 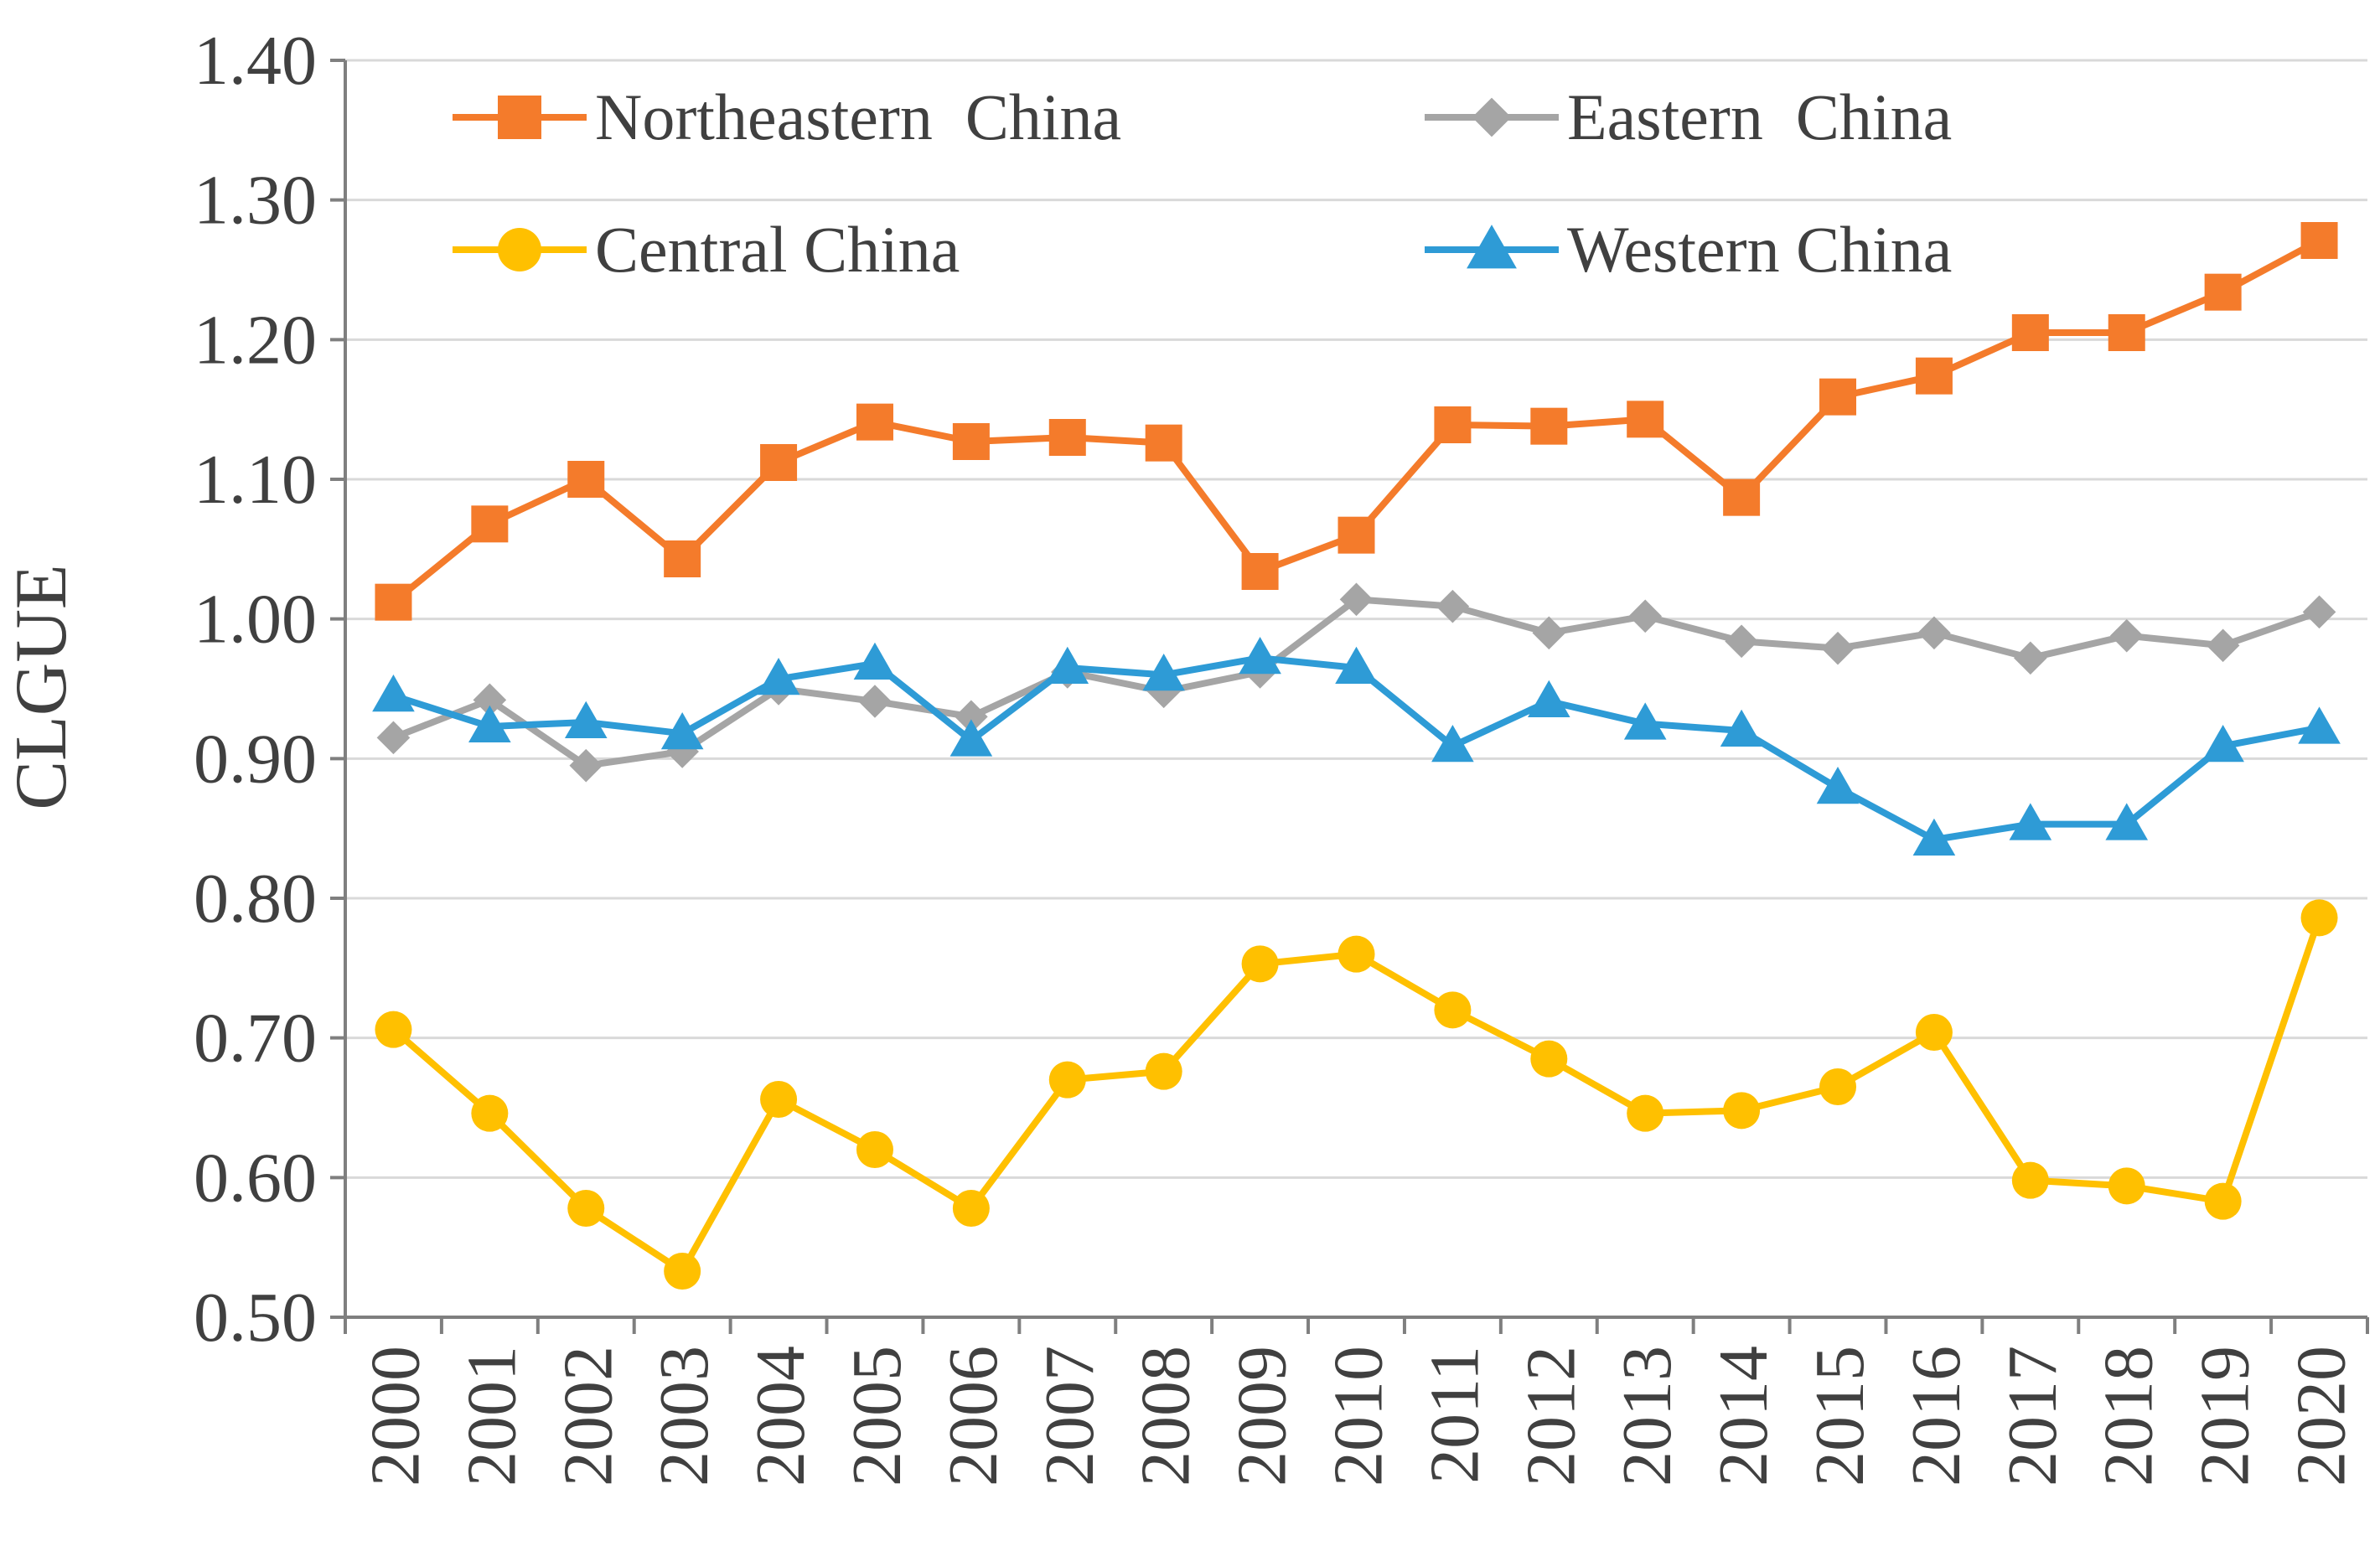 I want to click on x-tick-label: 2014, so click(x=1743, y=1416).